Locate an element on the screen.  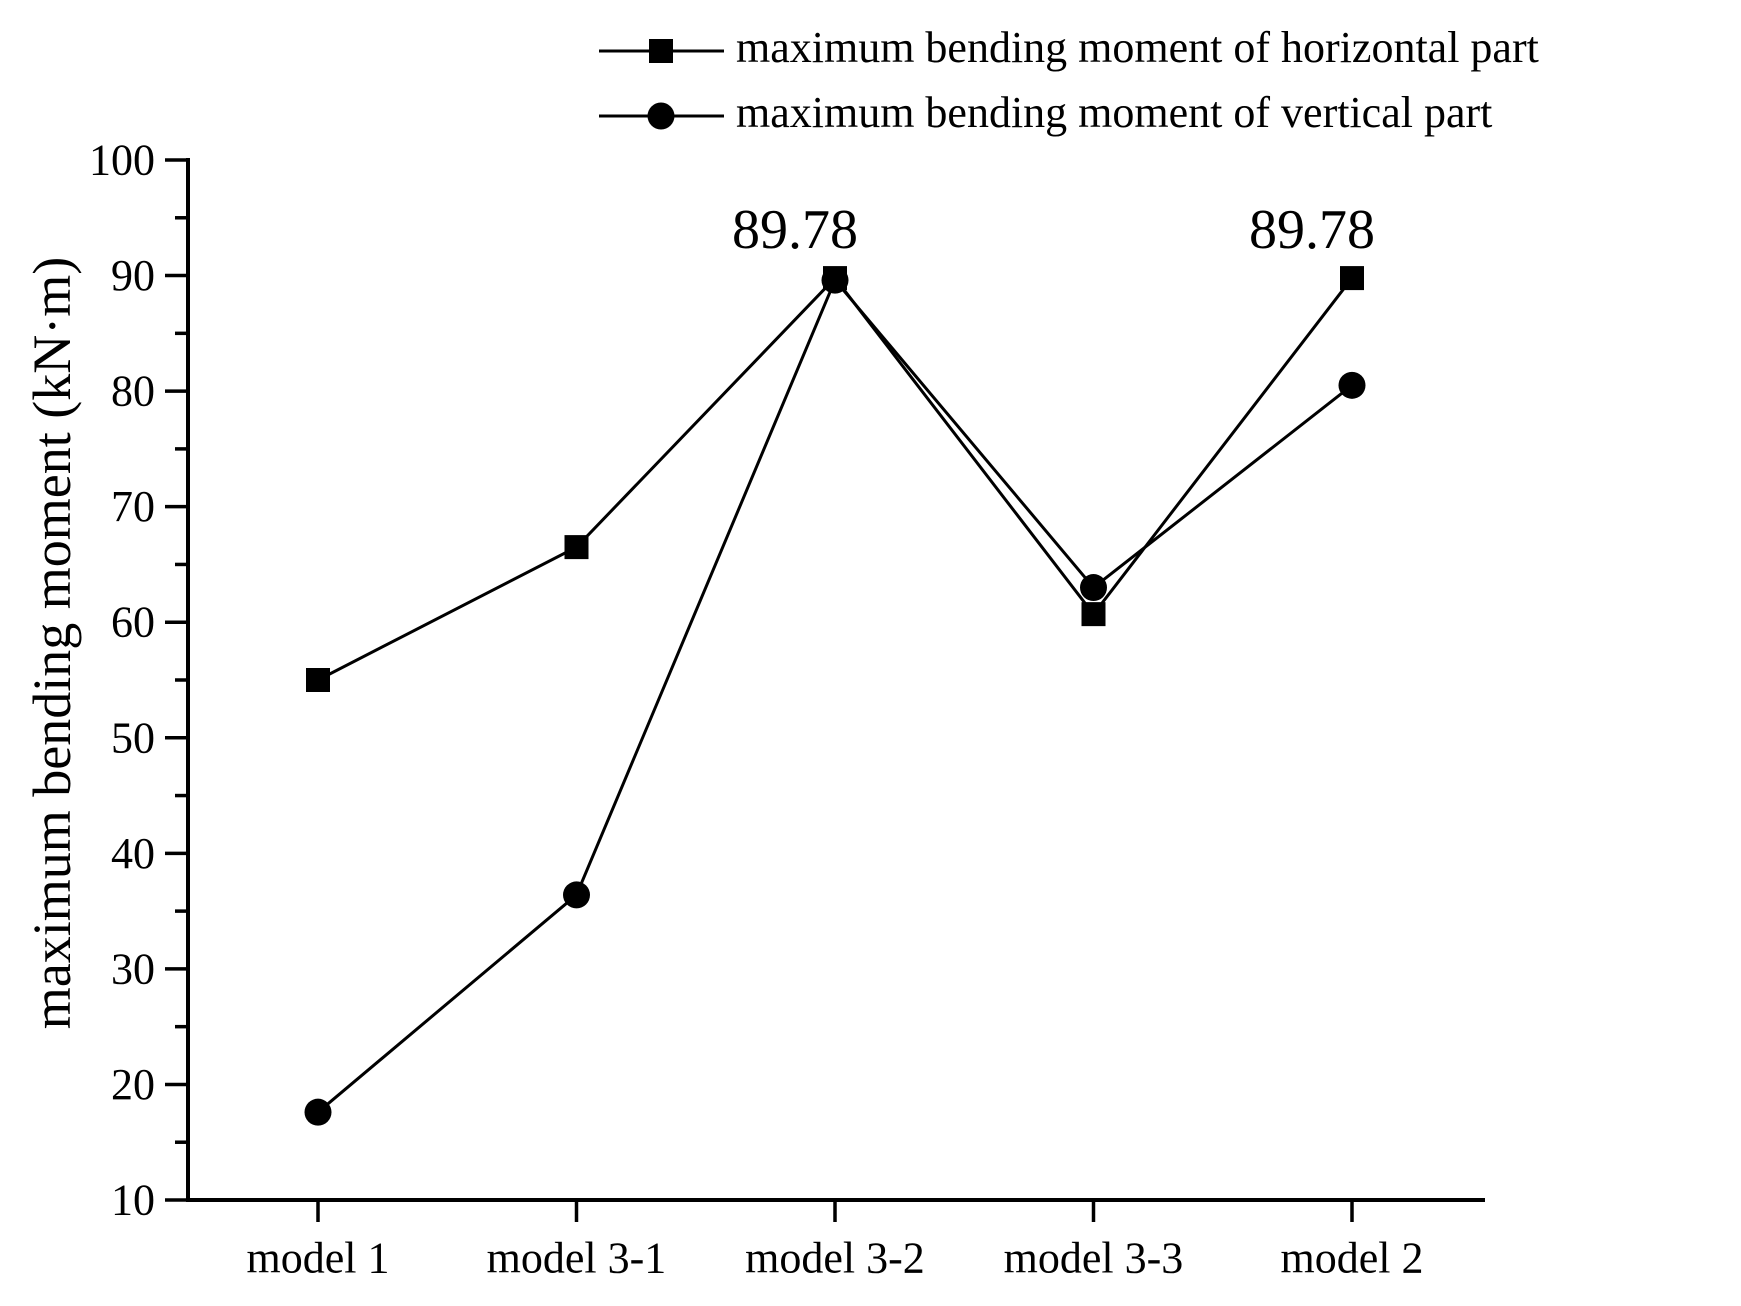
y-axis-title: maximum bending moment (kN·m) is located at coordinates (52, 643).